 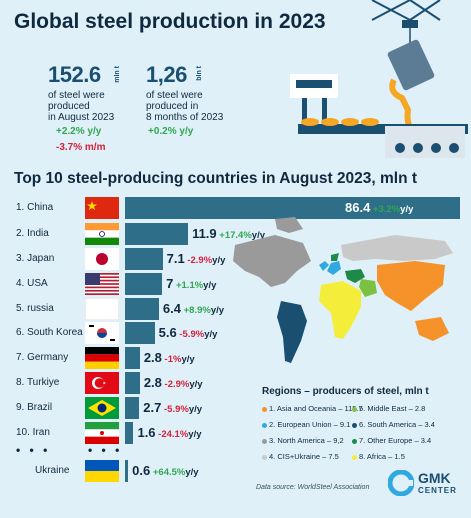 I want to click on bar-iran, so click(x=129, y=433).